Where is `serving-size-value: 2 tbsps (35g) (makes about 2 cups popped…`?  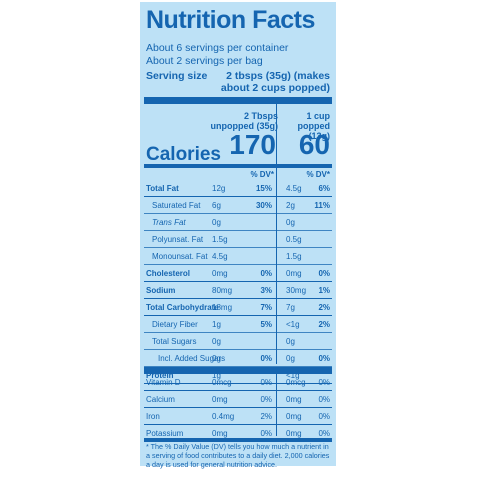
serving-size-value: 2 tbsps (35g) (makes about 2 cups popped… is located at coordinates (275, 82).